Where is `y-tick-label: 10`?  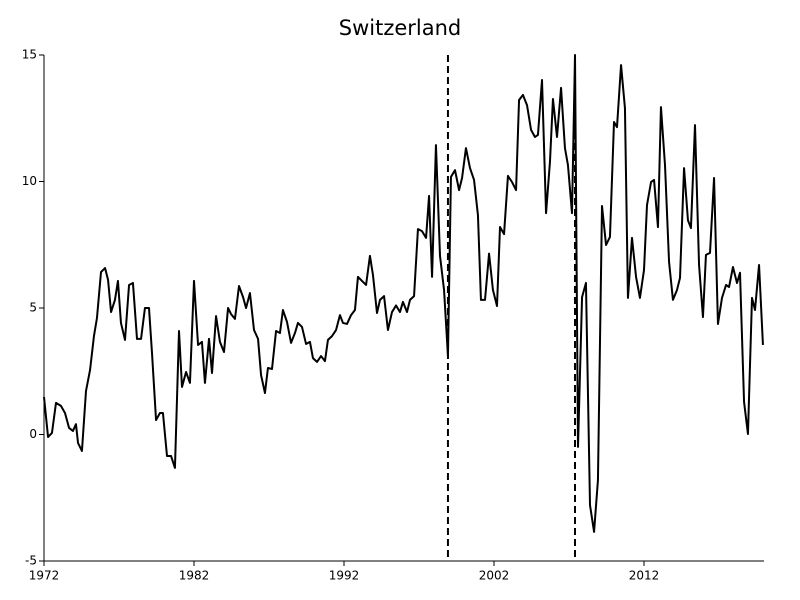
y-tick-label: 10 is located at coordinates (29, 181).